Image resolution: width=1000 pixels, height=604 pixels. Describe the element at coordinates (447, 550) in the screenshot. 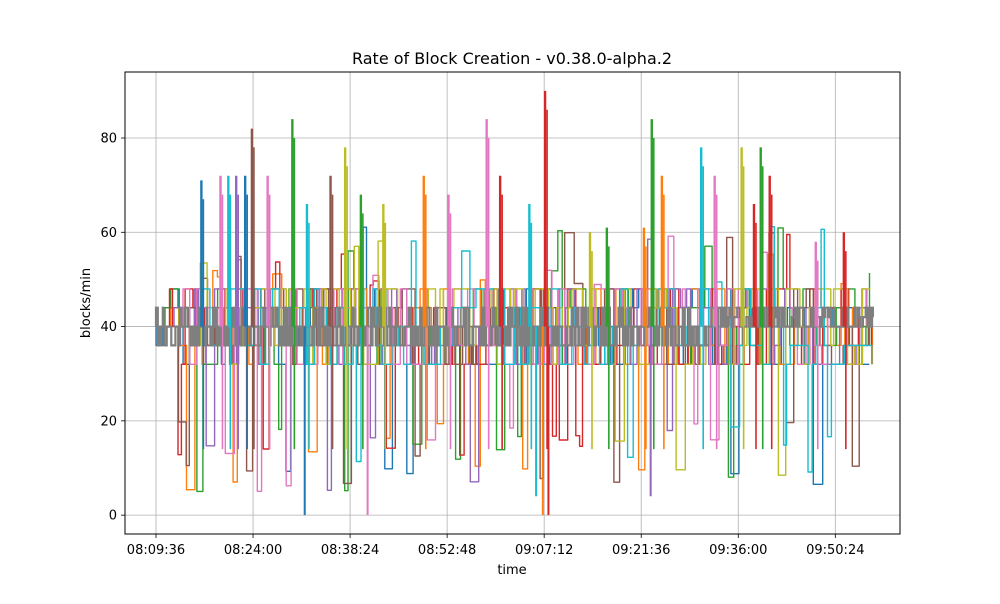

I see `x-tick-label: 08:52:48` at that location.